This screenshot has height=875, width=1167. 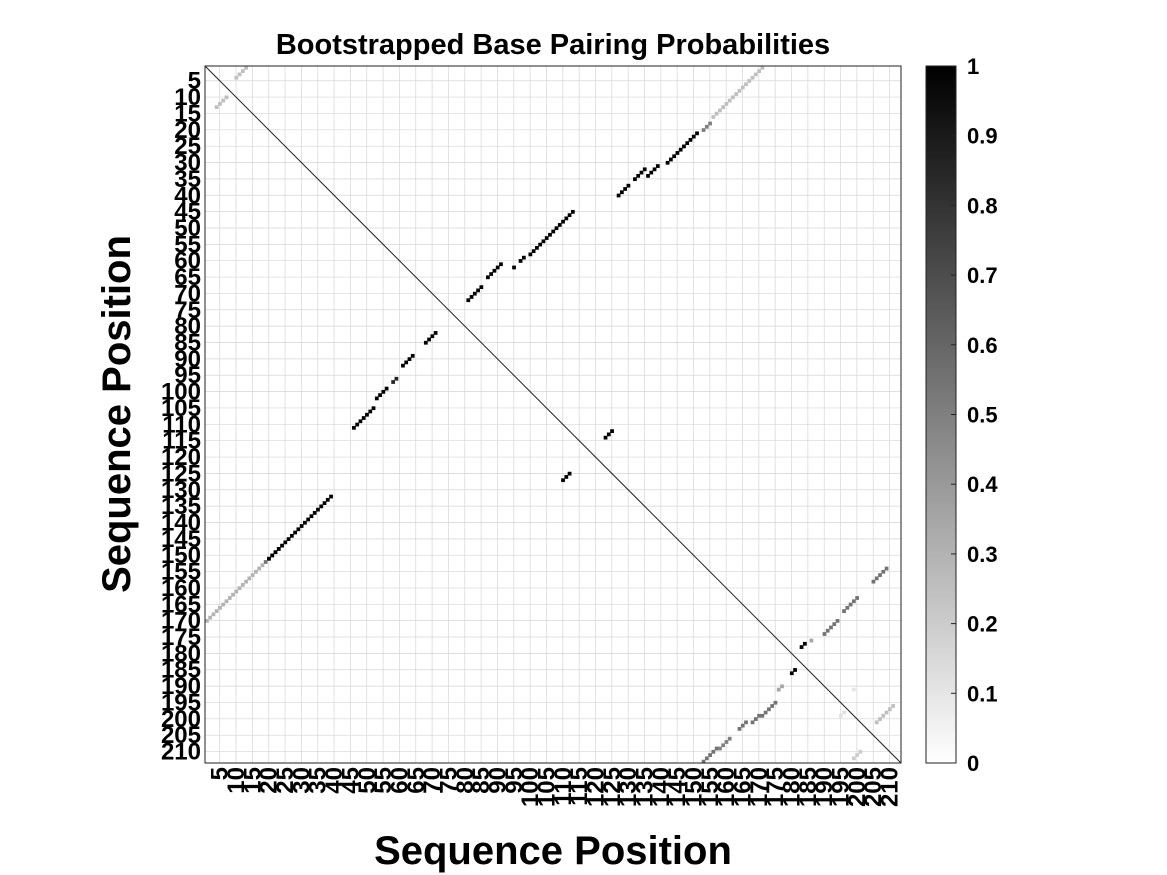 I want to click on colorbar-tick-label: 0.2, so click(x=982, y=624).